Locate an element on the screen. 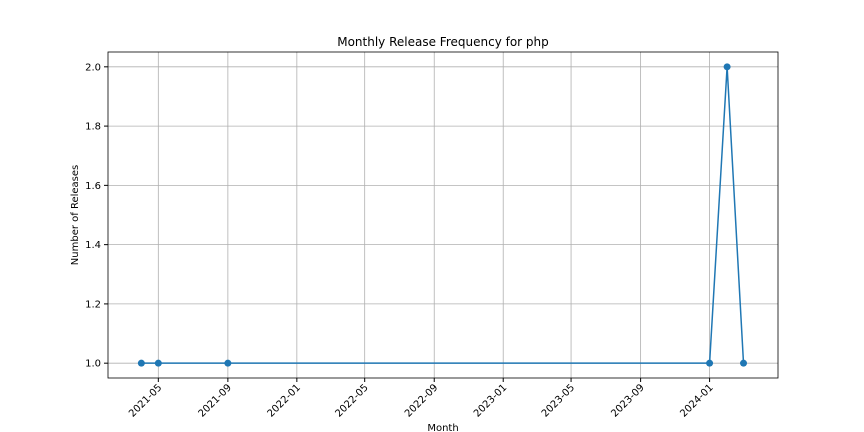 The height and width of the screenshot is (432, 864). chart-title: Monthly Release Frequency for php is located at coordinates (443, 42).